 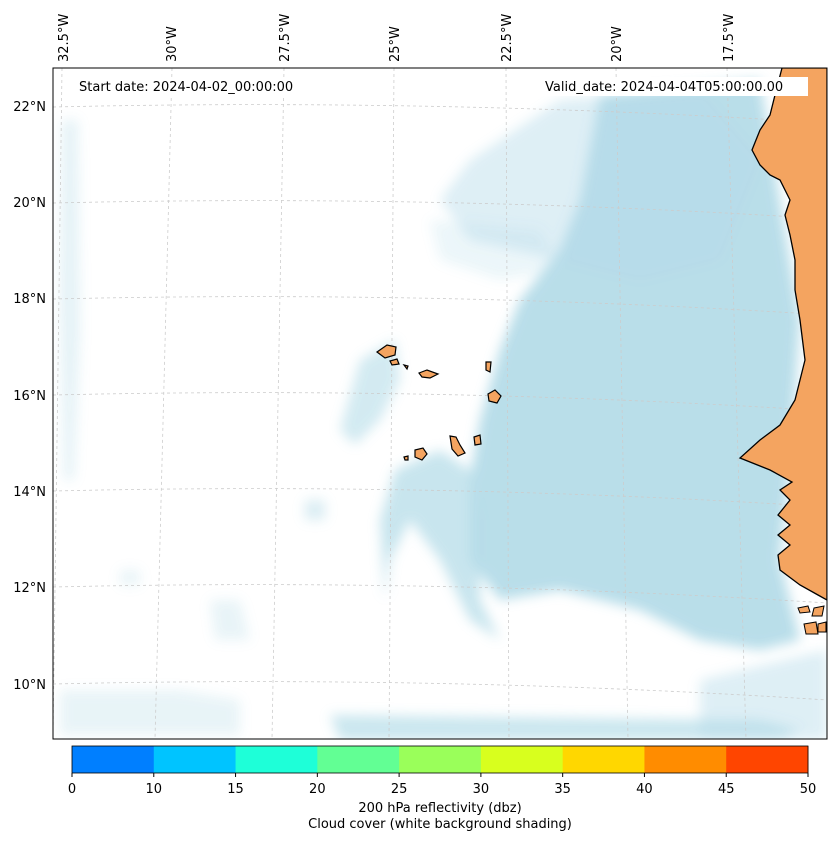 I want to click on lon-label-20w: 20°W, so click(x=617, y=44).